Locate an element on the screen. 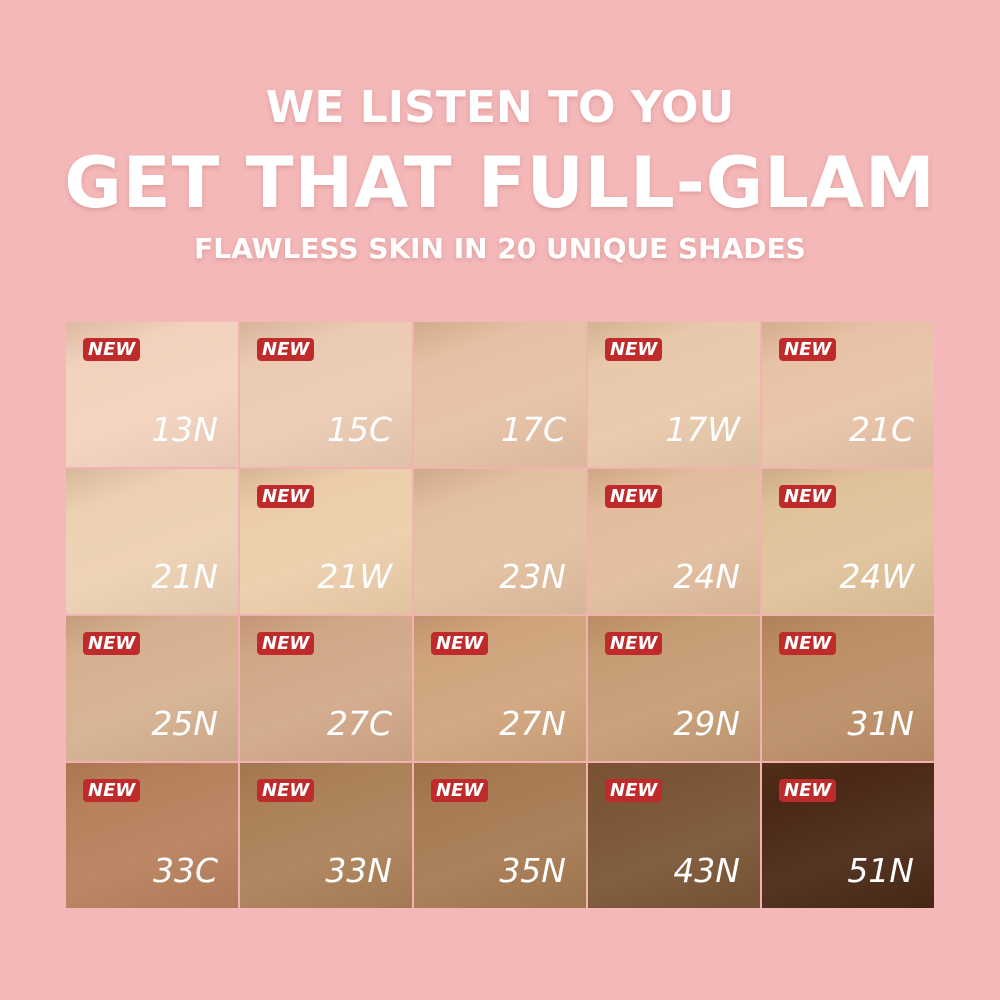  shade-swatch: NEW 27N is located at coordinates (500, 688).